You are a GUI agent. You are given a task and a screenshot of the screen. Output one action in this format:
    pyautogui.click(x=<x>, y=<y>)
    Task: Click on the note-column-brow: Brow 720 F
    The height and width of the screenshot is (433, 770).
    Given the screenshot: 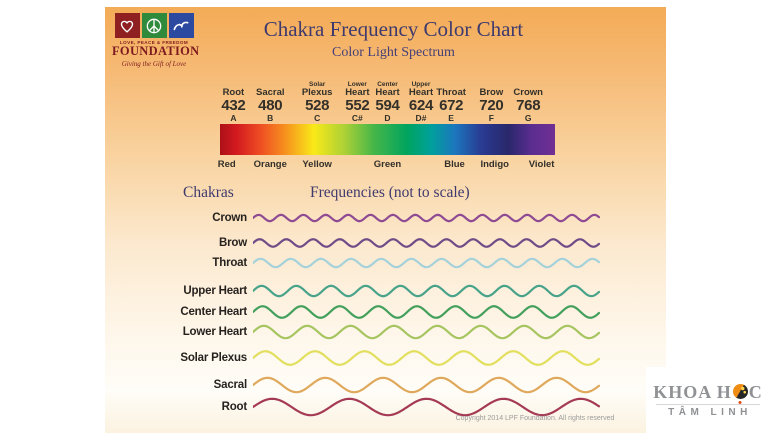 What is the action you would take?
    pyautogui.click(x=491, y=105)
    